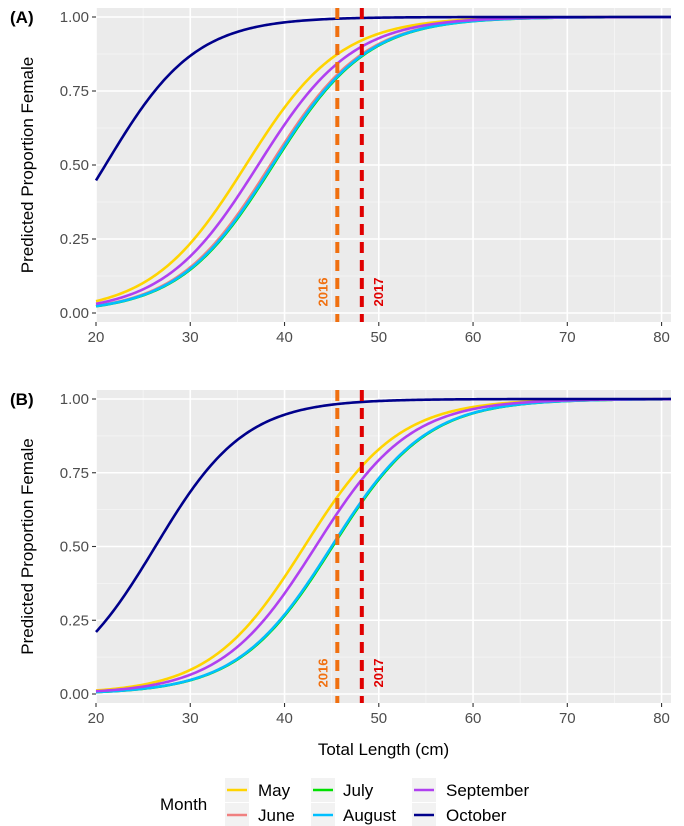 This screenshot has width=684, height=826. Describe the element at coordinates (276, 815) in the screenshot. I see `legend-label-june: June` at that location.